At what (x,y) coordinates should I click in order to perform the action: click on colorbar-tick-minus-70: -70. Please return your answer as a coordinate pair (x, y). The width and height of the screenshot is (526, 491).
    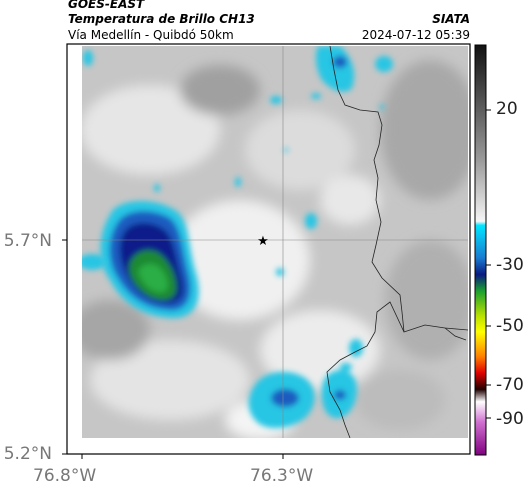
    Looking at the image, I should click on (510, 385).